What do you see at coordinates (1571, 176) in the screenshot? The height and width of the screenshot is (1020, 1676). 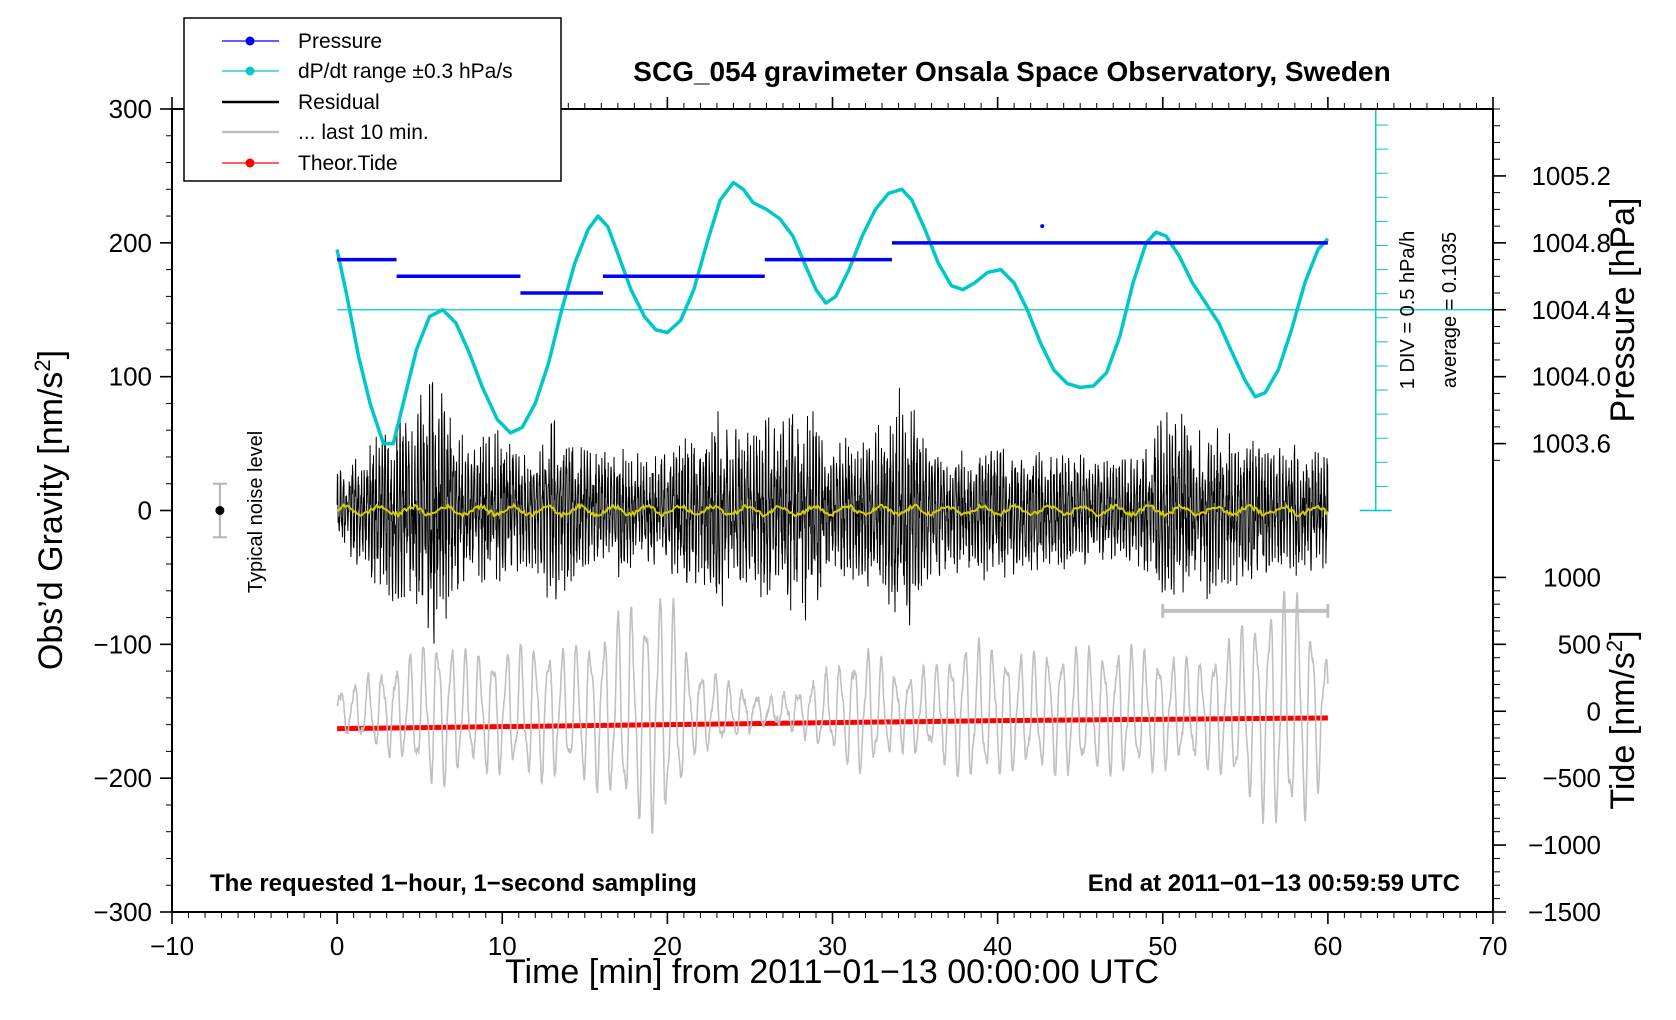 I see `pressure-tick-label: 1005.2` at bounding box center [1571, 176].